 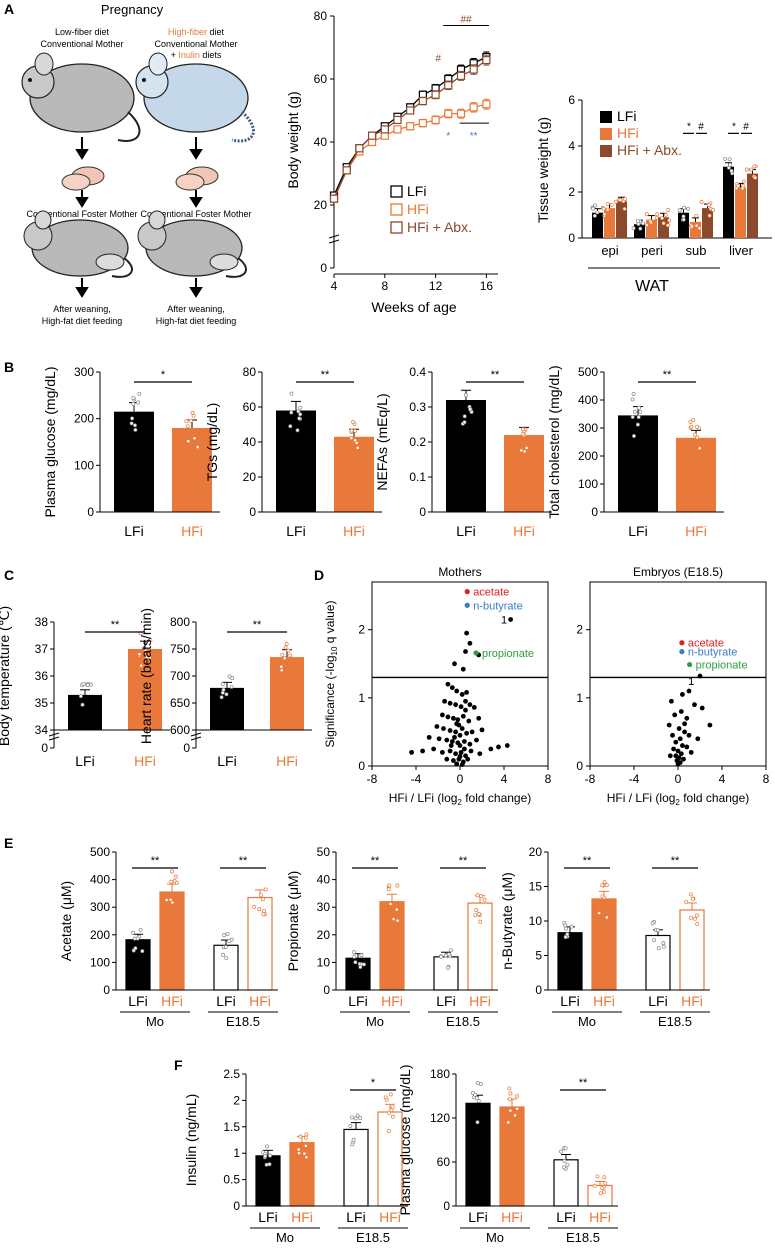 I want to click on x-category-label: sub, so click(x=696, y=250).